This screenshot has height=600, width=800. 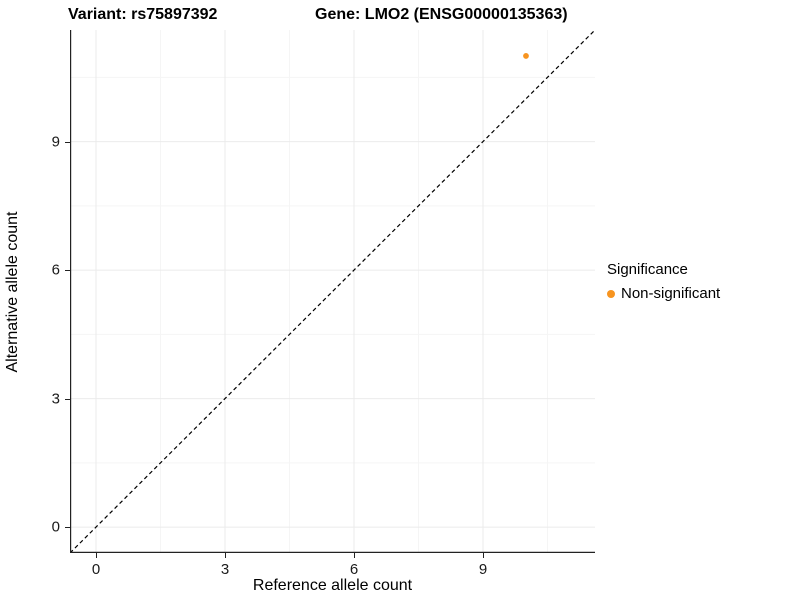 What do you see at coordinates (354, 569) in the screenshot?
I see `x-tick-label: 6` at bounding box center [354, 569].